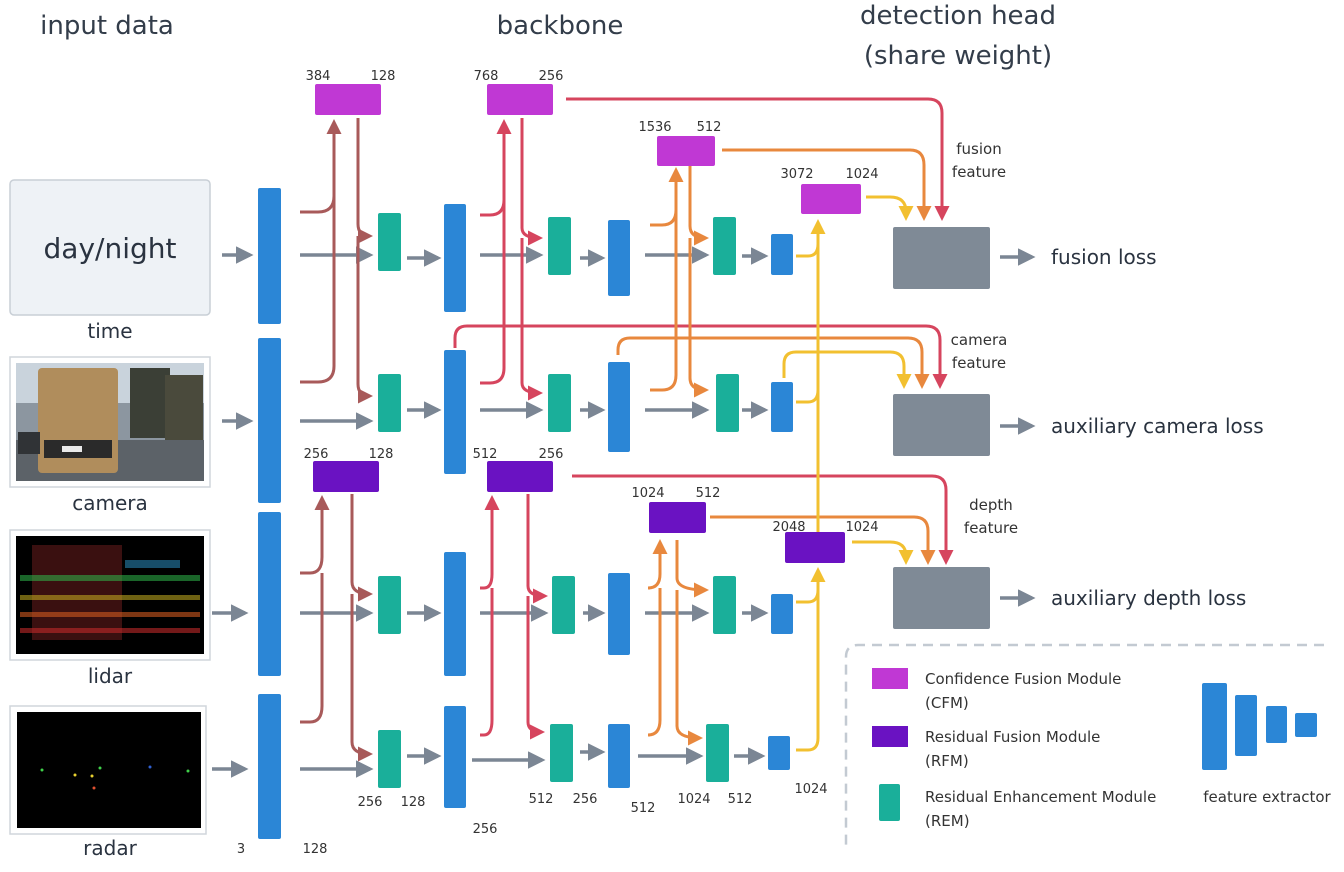 This screenshot has height=872, width=1344. What do you see at coordinates (560, 26) in the screenshot?
I see `header-backbone: backbone` at bounding box center [560, 26].